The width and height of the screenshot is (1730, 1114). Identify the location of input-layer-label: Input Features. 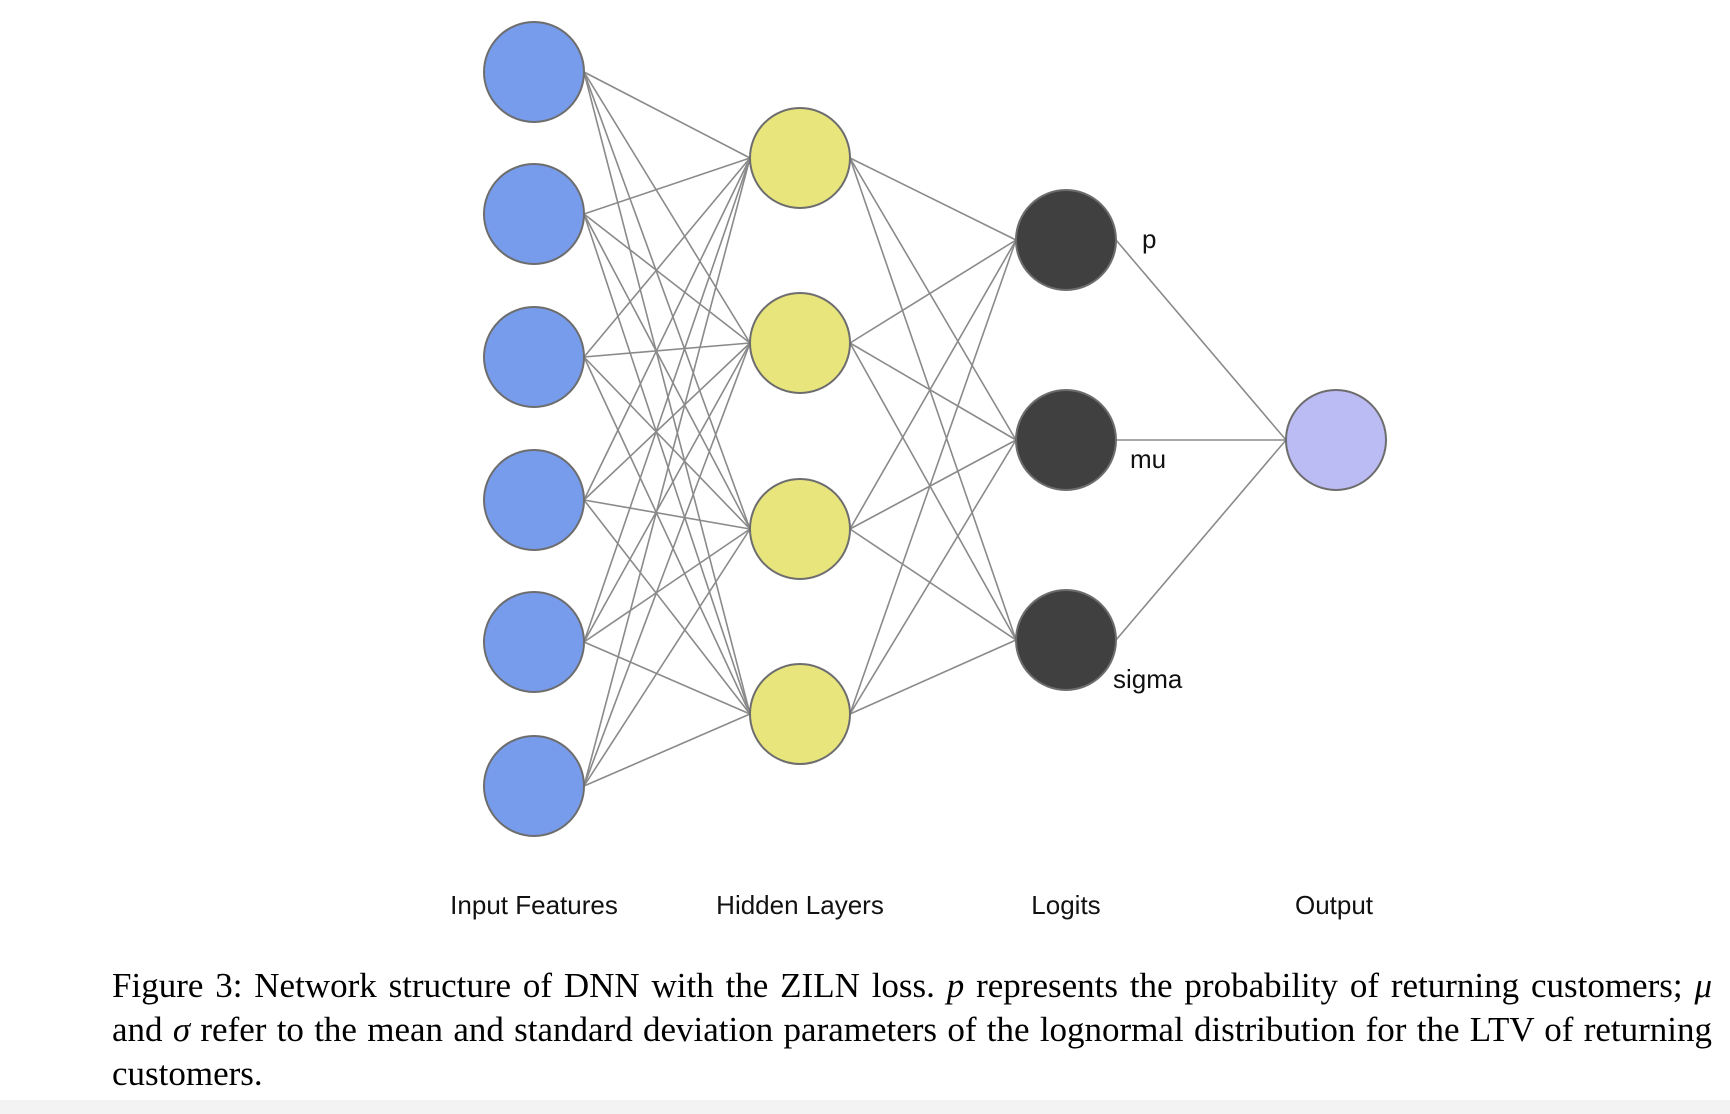
(534, 905).